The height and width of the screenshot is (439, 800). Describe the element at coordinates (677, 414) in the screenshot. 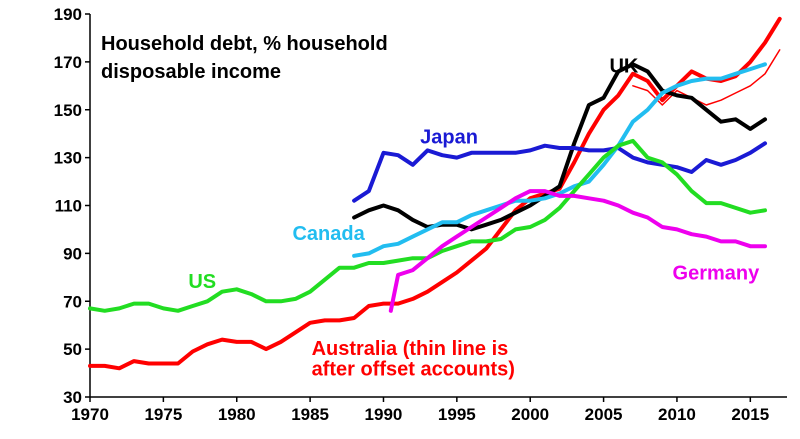

I see `x-tick-label: 2010` at that location.